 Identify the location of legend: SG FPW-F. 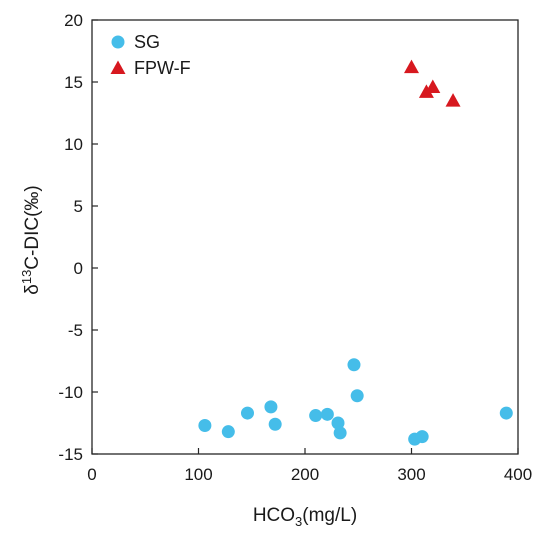
(150, 55).